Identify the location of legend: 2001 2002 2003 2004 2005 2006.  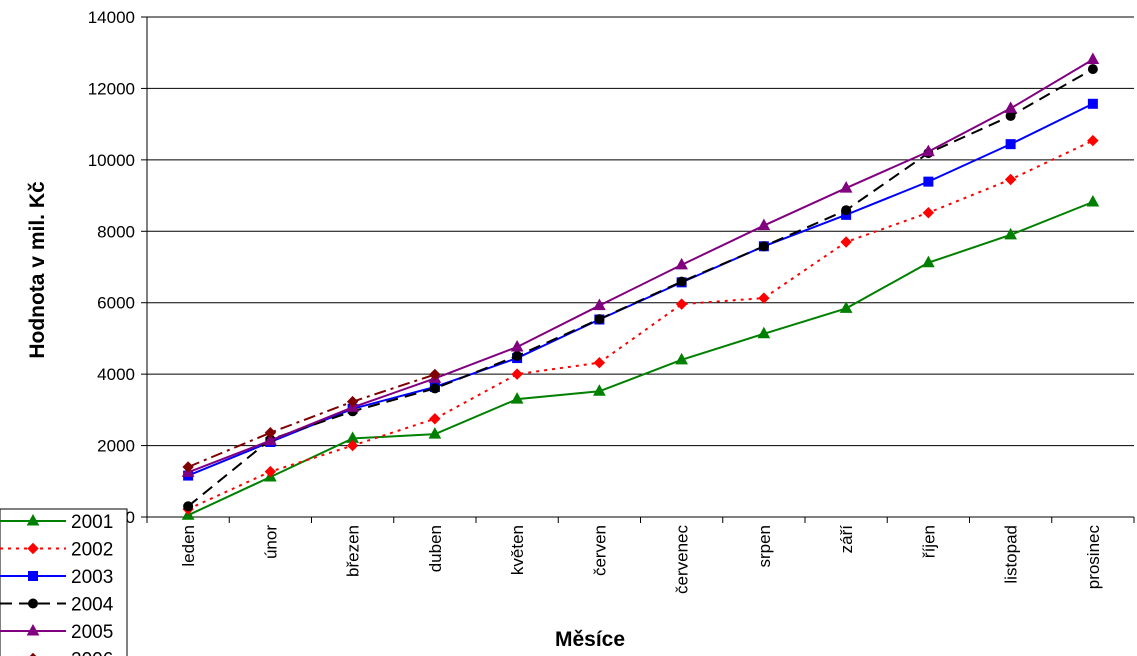
(64, 582).